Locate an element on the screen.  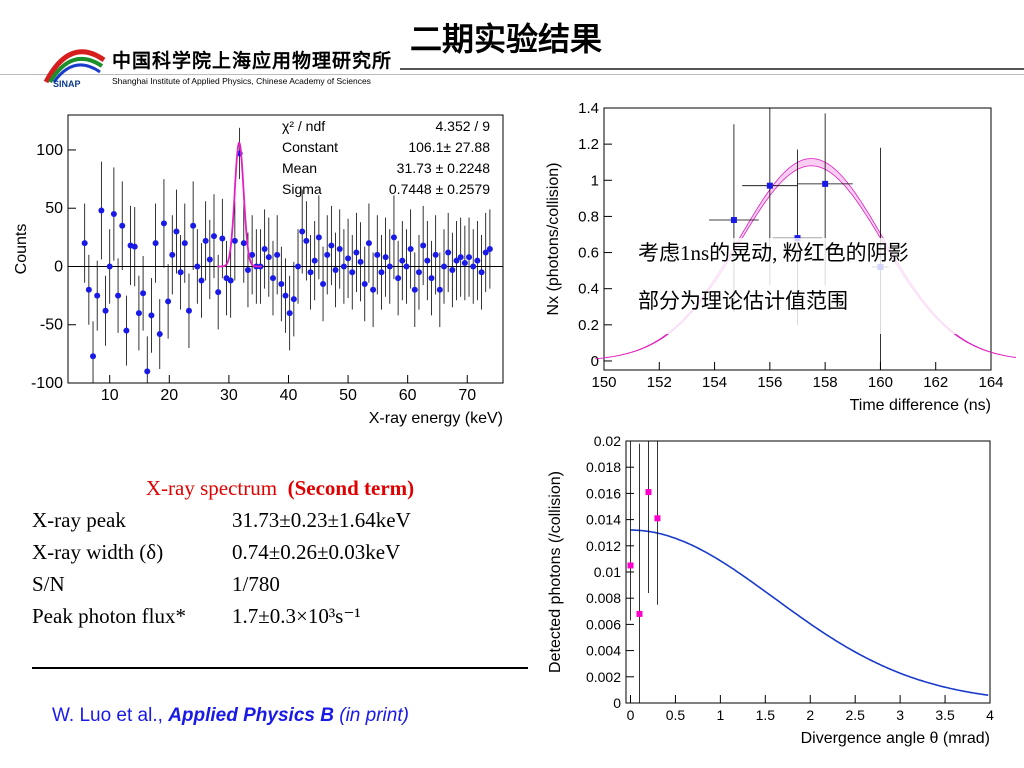
y-tick-label: 1.4 is located at coordinates (588, 108).